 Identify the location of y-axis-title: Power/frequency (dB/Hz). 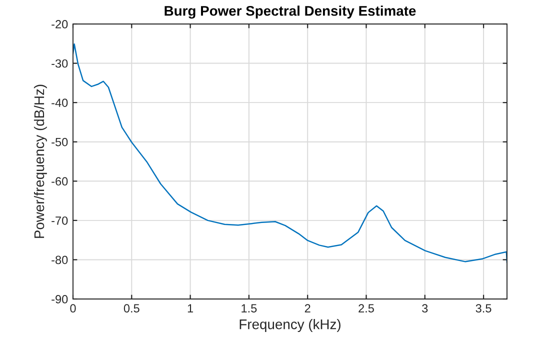
(40, 161).